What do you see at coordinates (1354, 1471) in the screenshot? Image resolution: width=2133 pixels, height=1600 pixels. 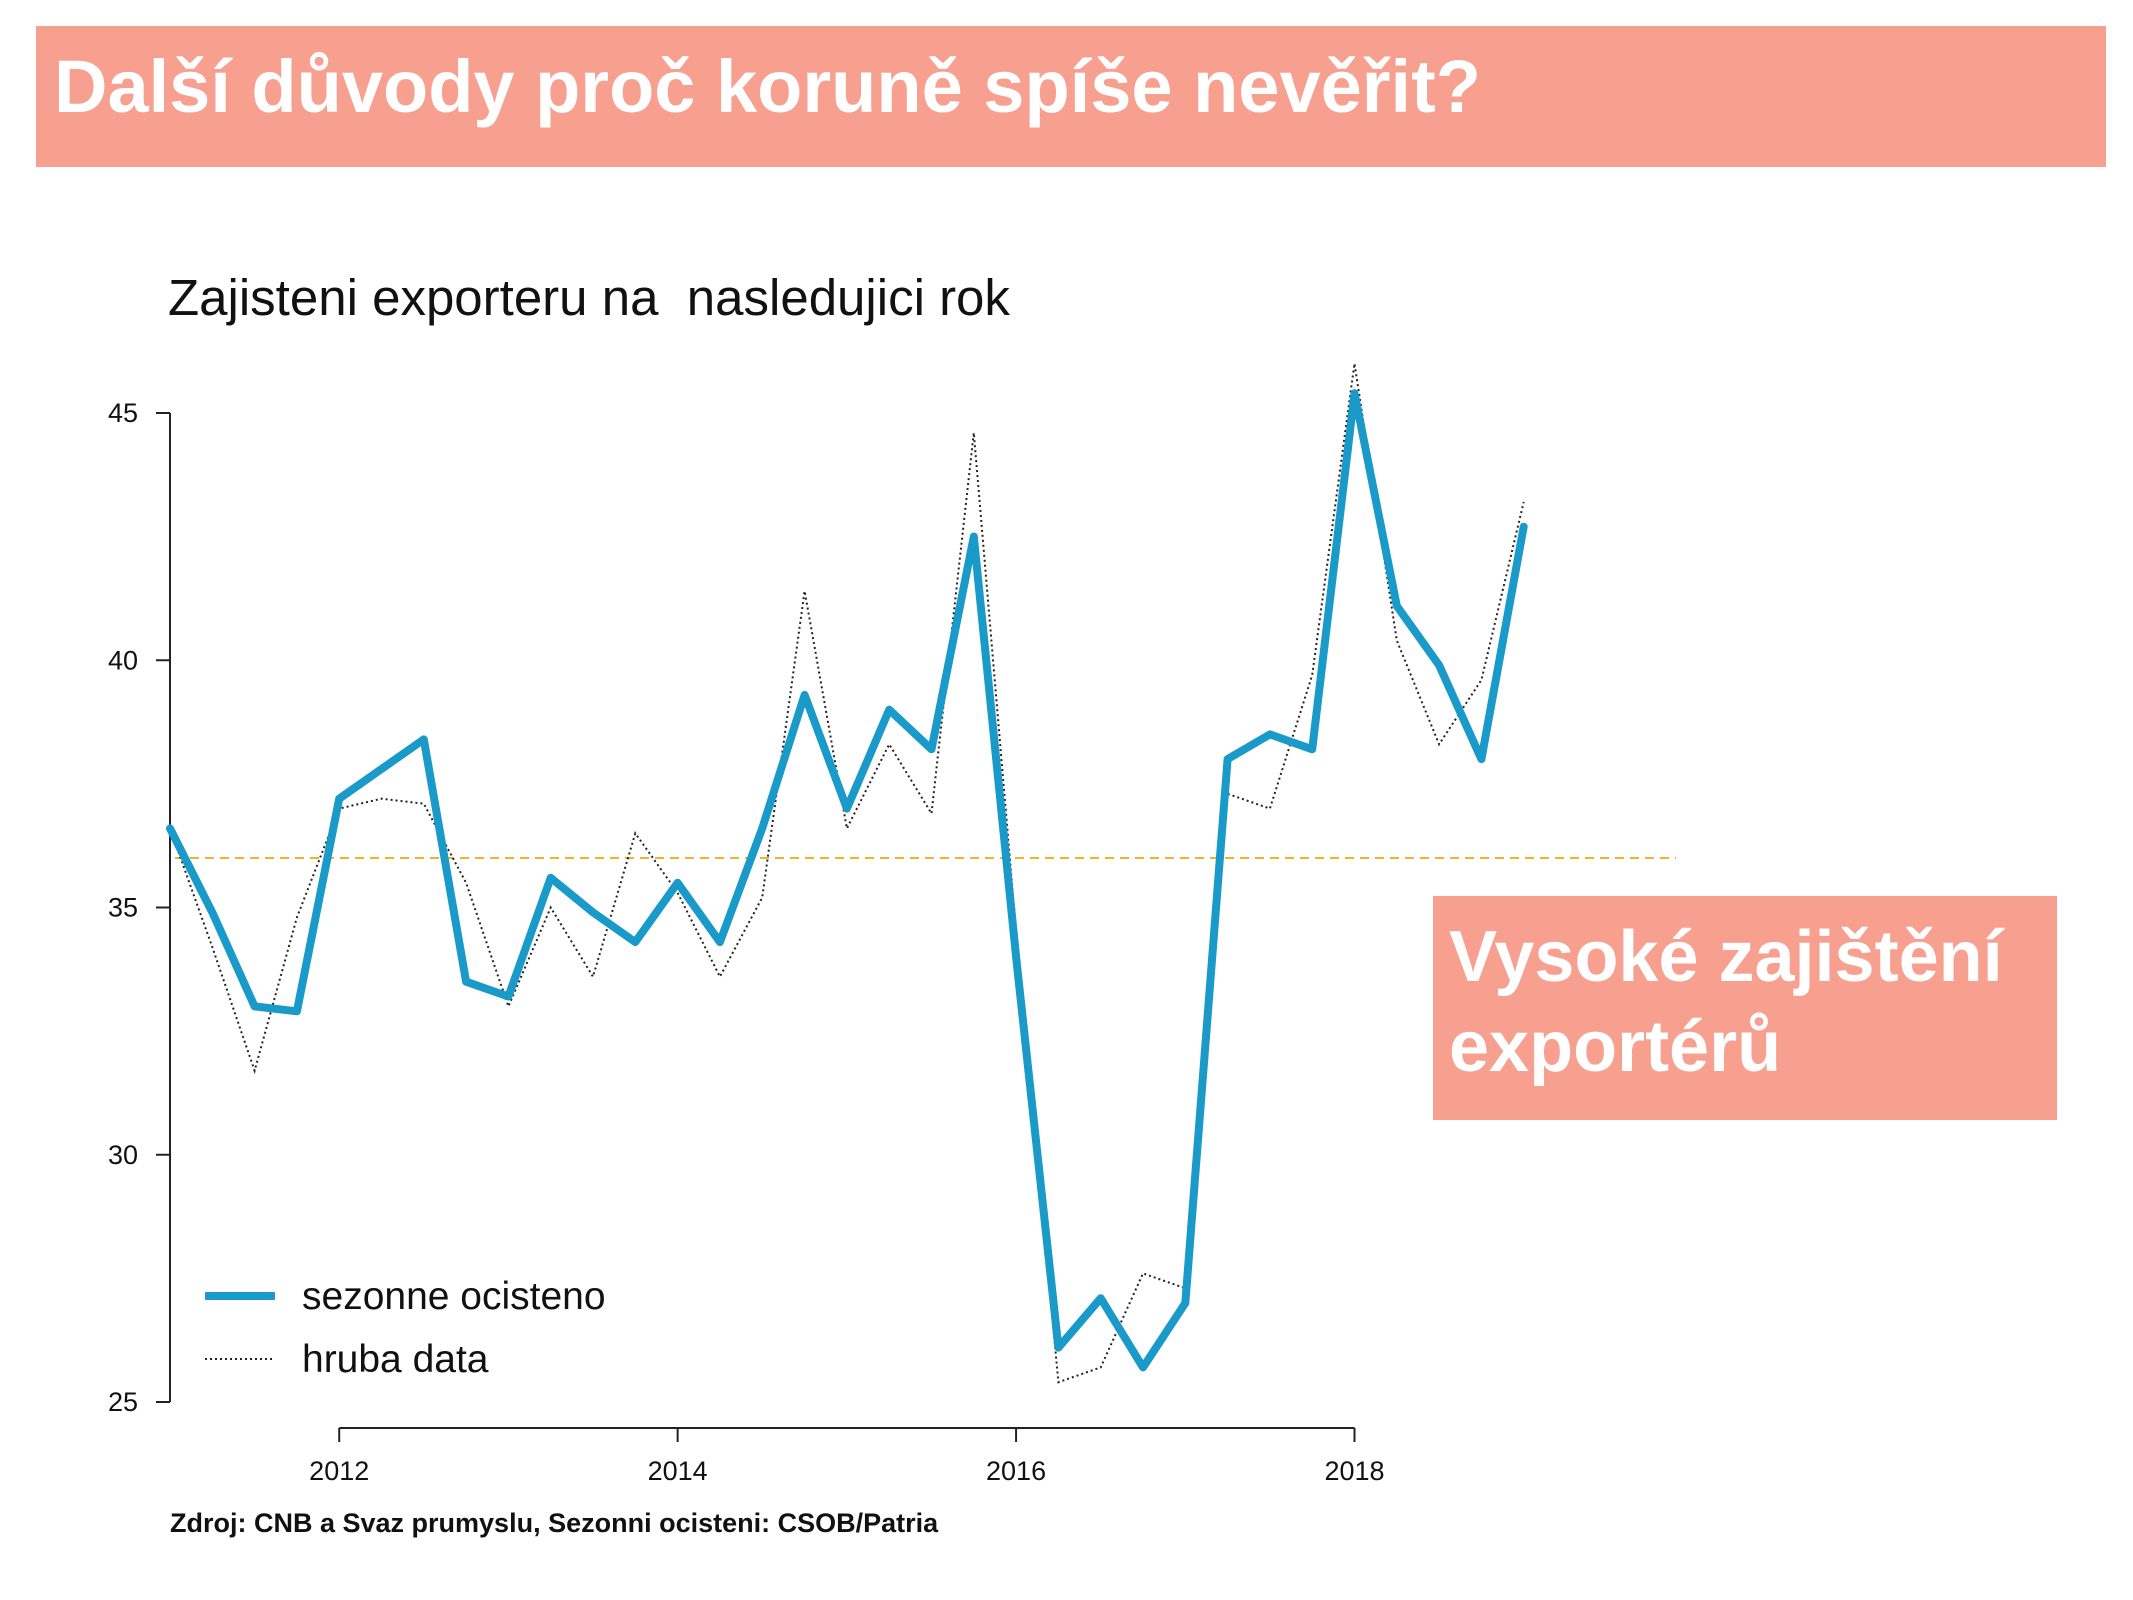 I see `x-tick-label: 2018` at bounding box center [1354, 1471].